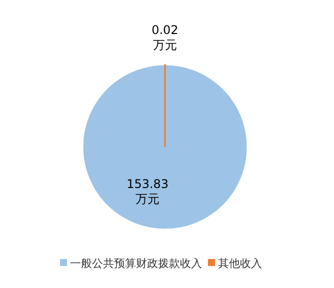 Image resolution: width=334 pixels, height=288 pixels. Describe the element at coordinates (240, 263) in the screenshot. I see `legend-label: 其他收入` at that location.